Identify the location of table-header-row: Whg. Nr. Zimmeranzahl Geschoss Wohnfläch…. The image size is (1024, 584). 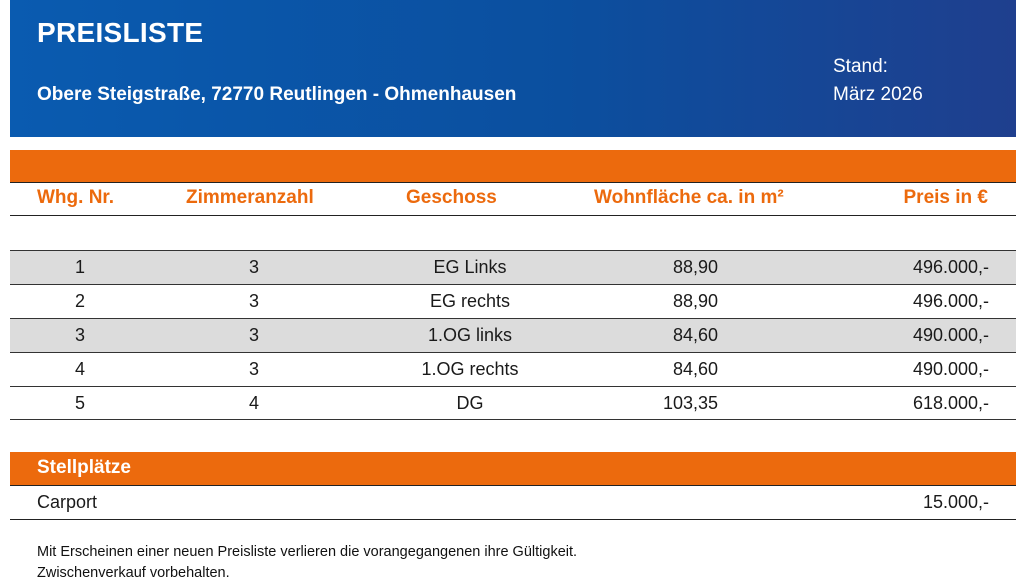
(513, 199).